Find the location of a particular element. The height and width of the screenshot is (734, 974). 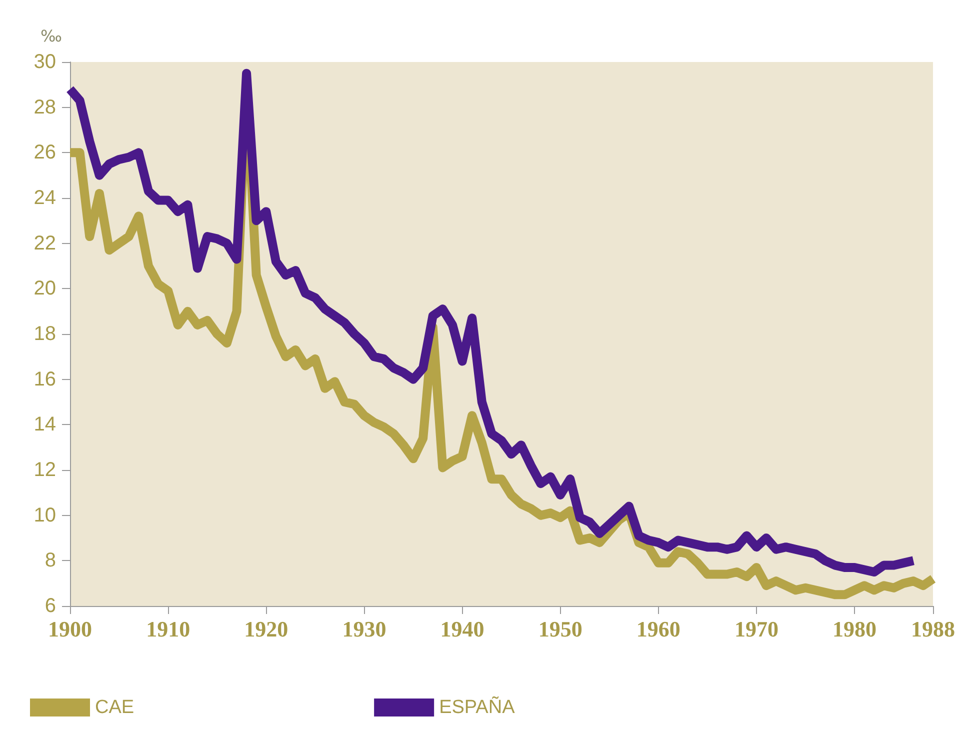

x-tick-label: 1940 is located at coordinates (462, 629).